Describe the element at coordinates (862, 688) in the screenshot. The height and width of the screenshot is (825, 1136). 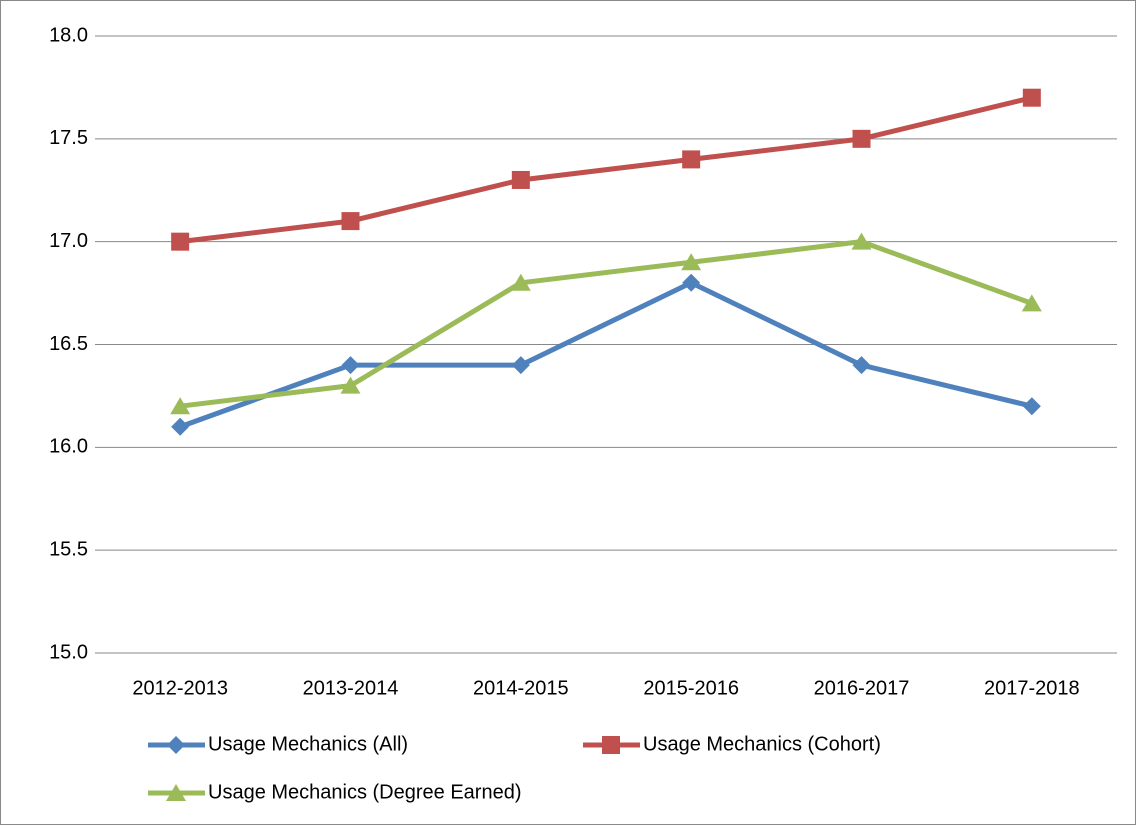
I see `x-tick-label: 2016-2017` at that location.